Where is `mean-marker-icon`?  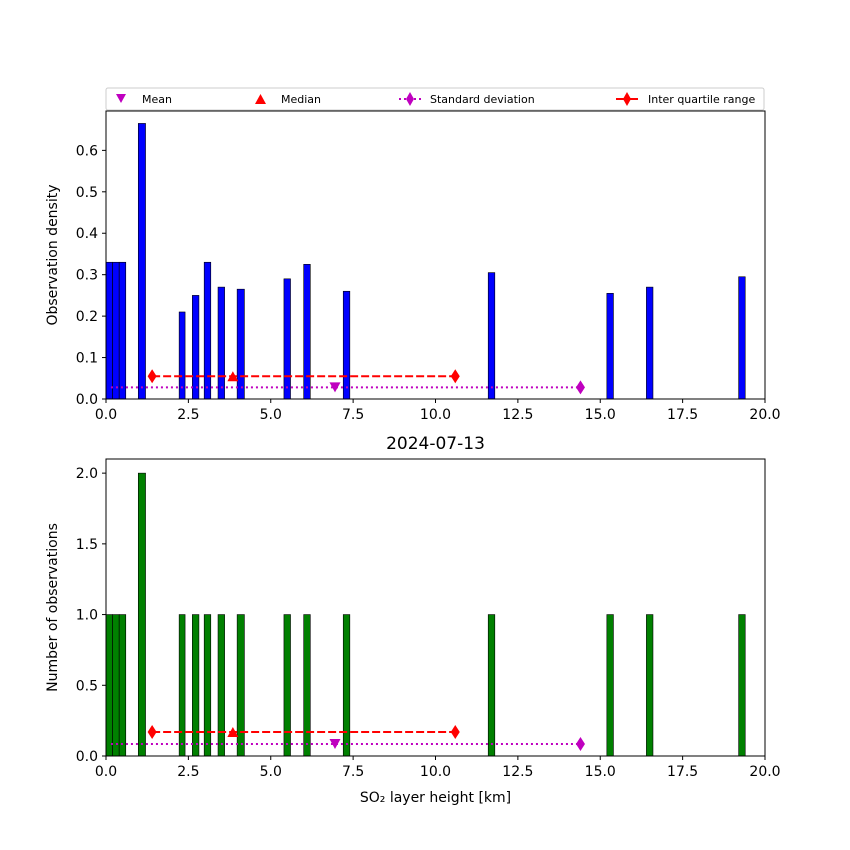 mean-marker-icon is located at coordinates (121, 98).